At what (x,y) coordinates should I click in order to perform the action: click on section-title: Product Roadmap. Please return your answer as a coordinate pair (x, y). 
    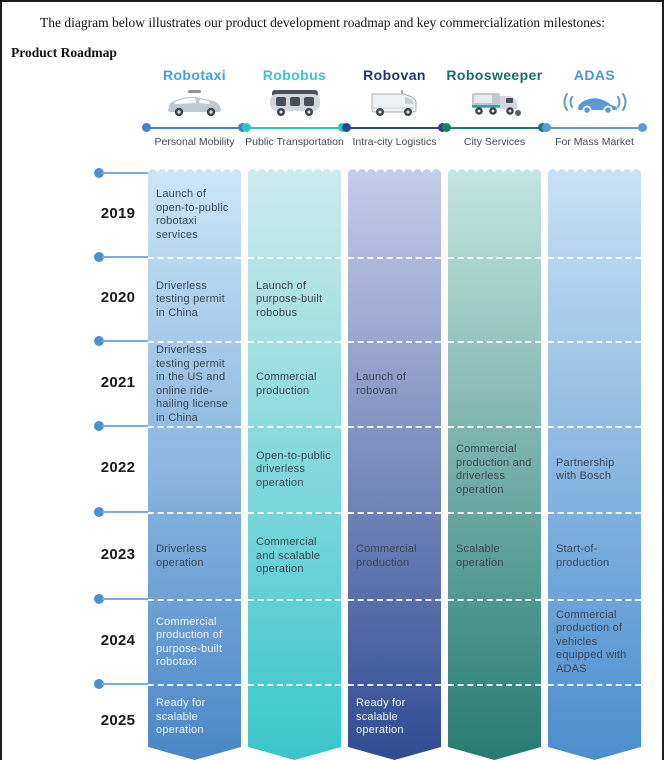
    Looking at the image, I should click on (64, 52).